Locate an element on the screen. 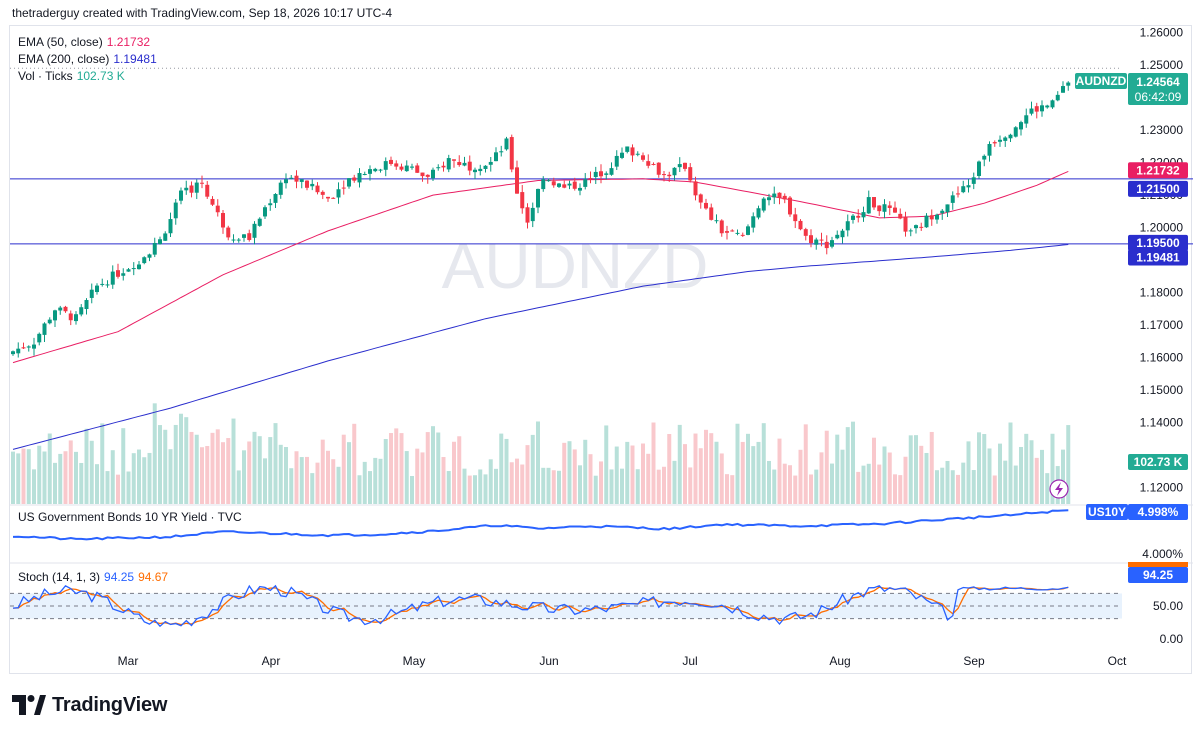 This screenshot has height=734, width=1202. level-tag-0-bg is located at coordinates (1158, 170).